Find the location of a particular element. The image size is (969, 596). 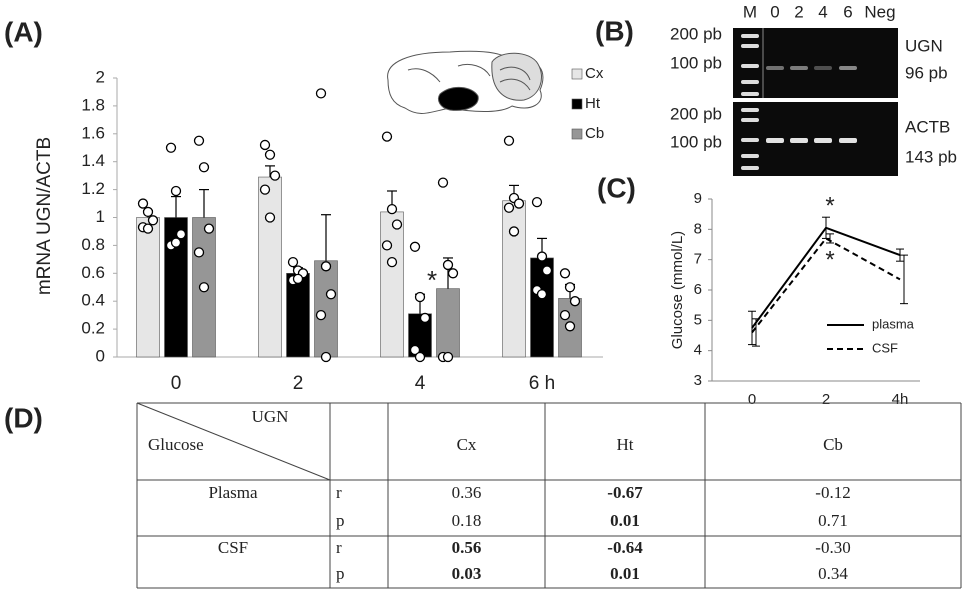

y-tick-label: 3 is located at coordinates (698, 380).